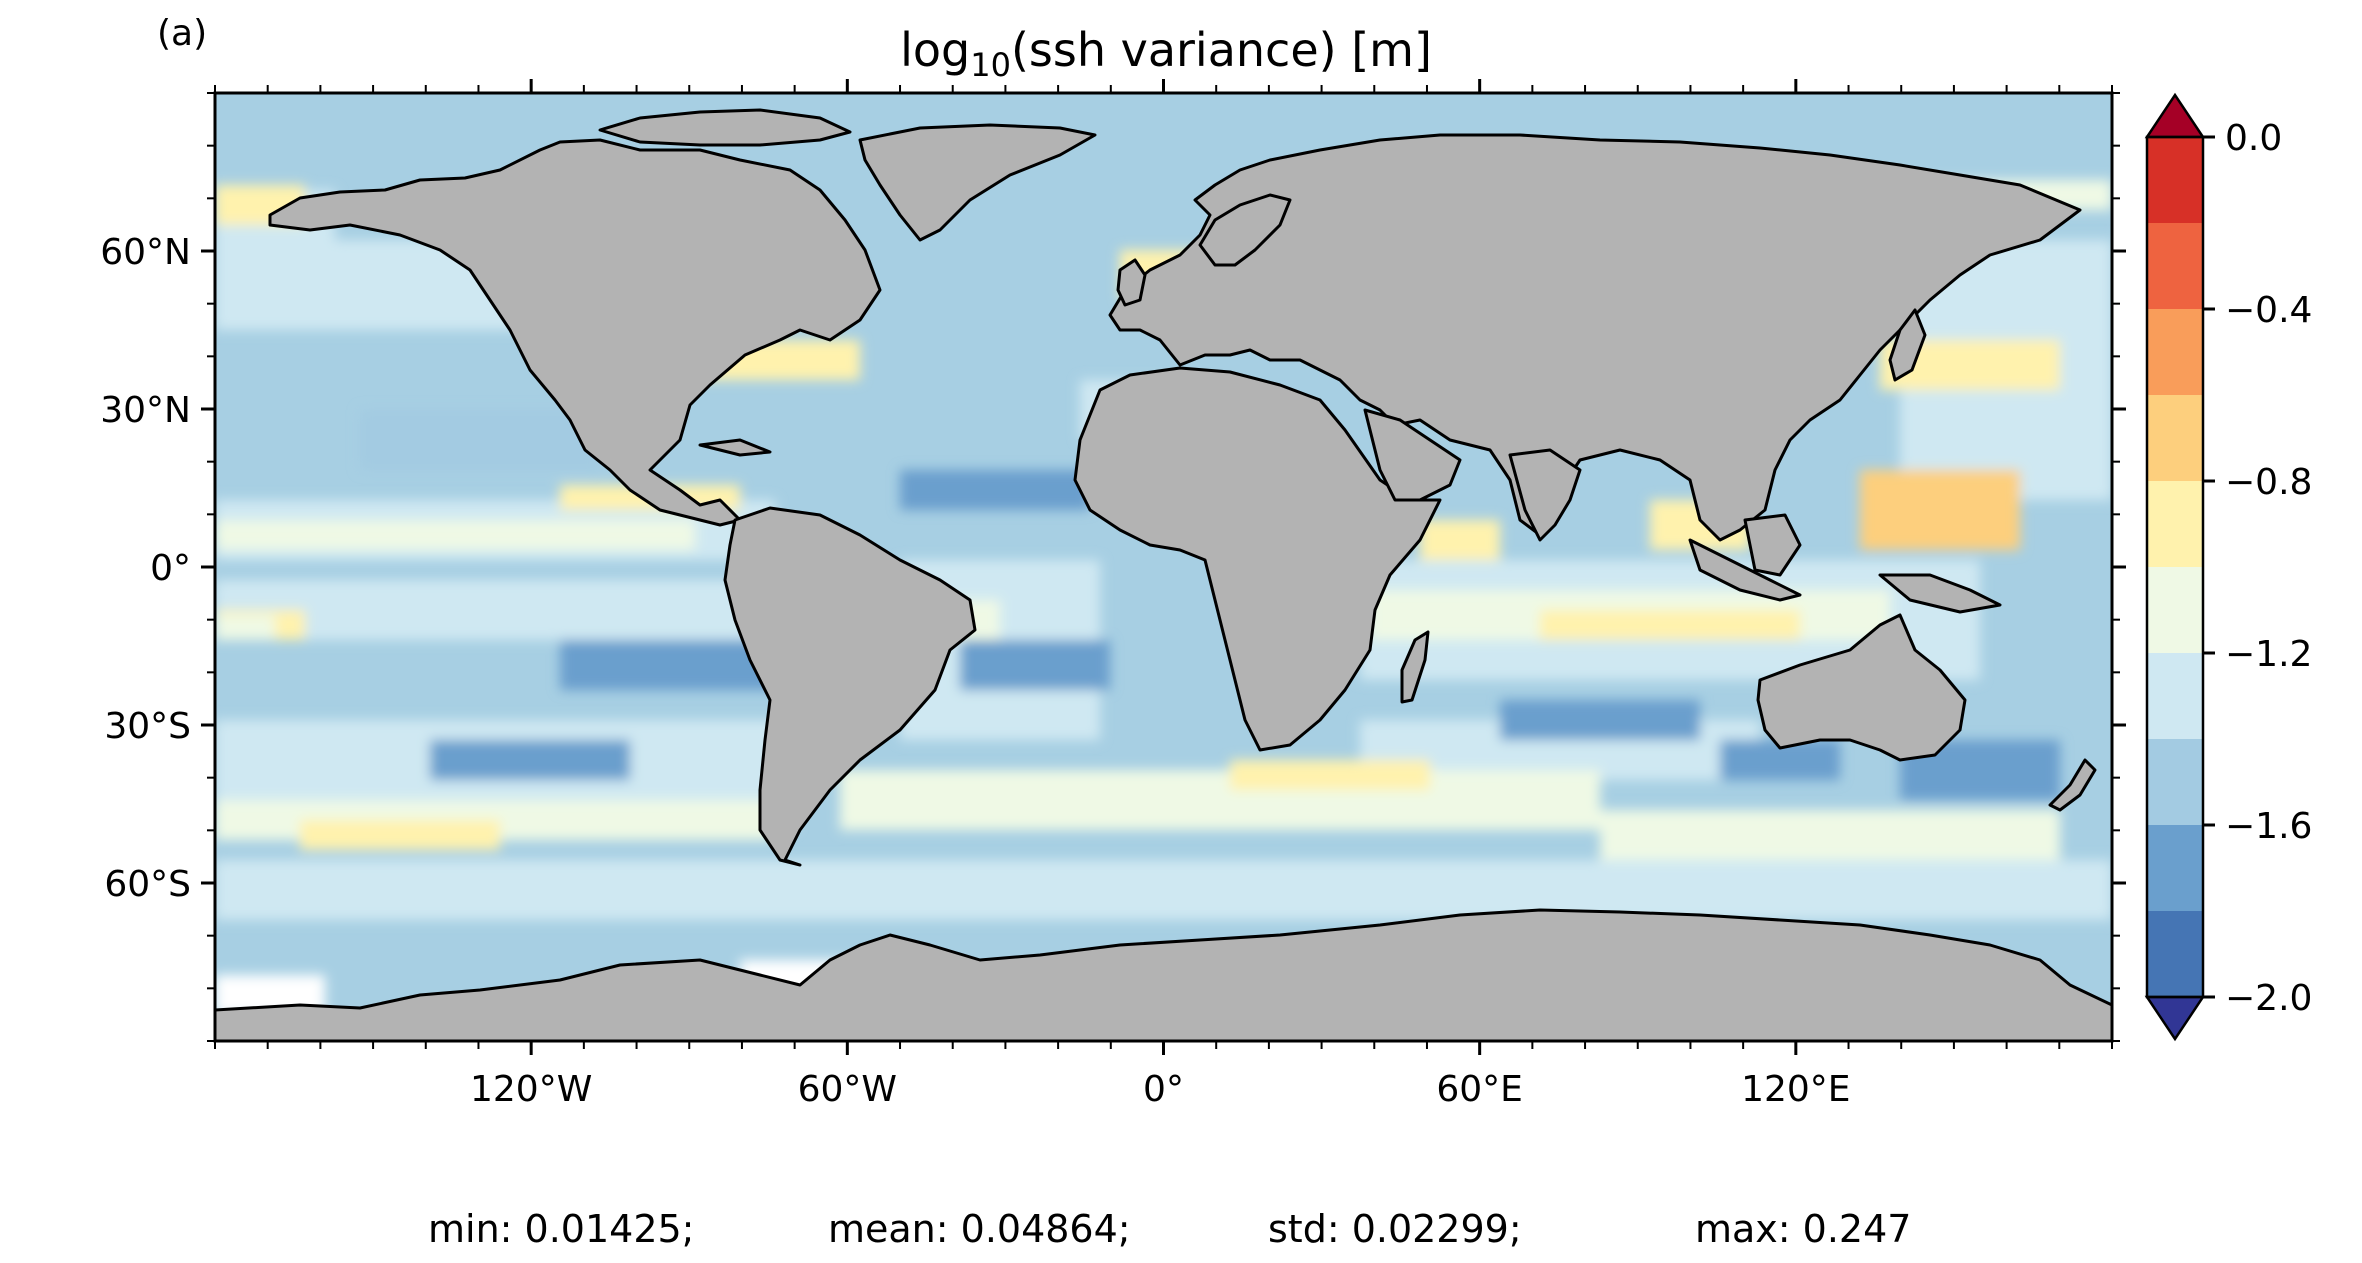 The width and height of the screenshot is (2362, 1263). What do you see at coordinates (561, 1229) in the screenshot?
I see `stats-min: min: 0.01425;` at bounding box center [561, 1229].